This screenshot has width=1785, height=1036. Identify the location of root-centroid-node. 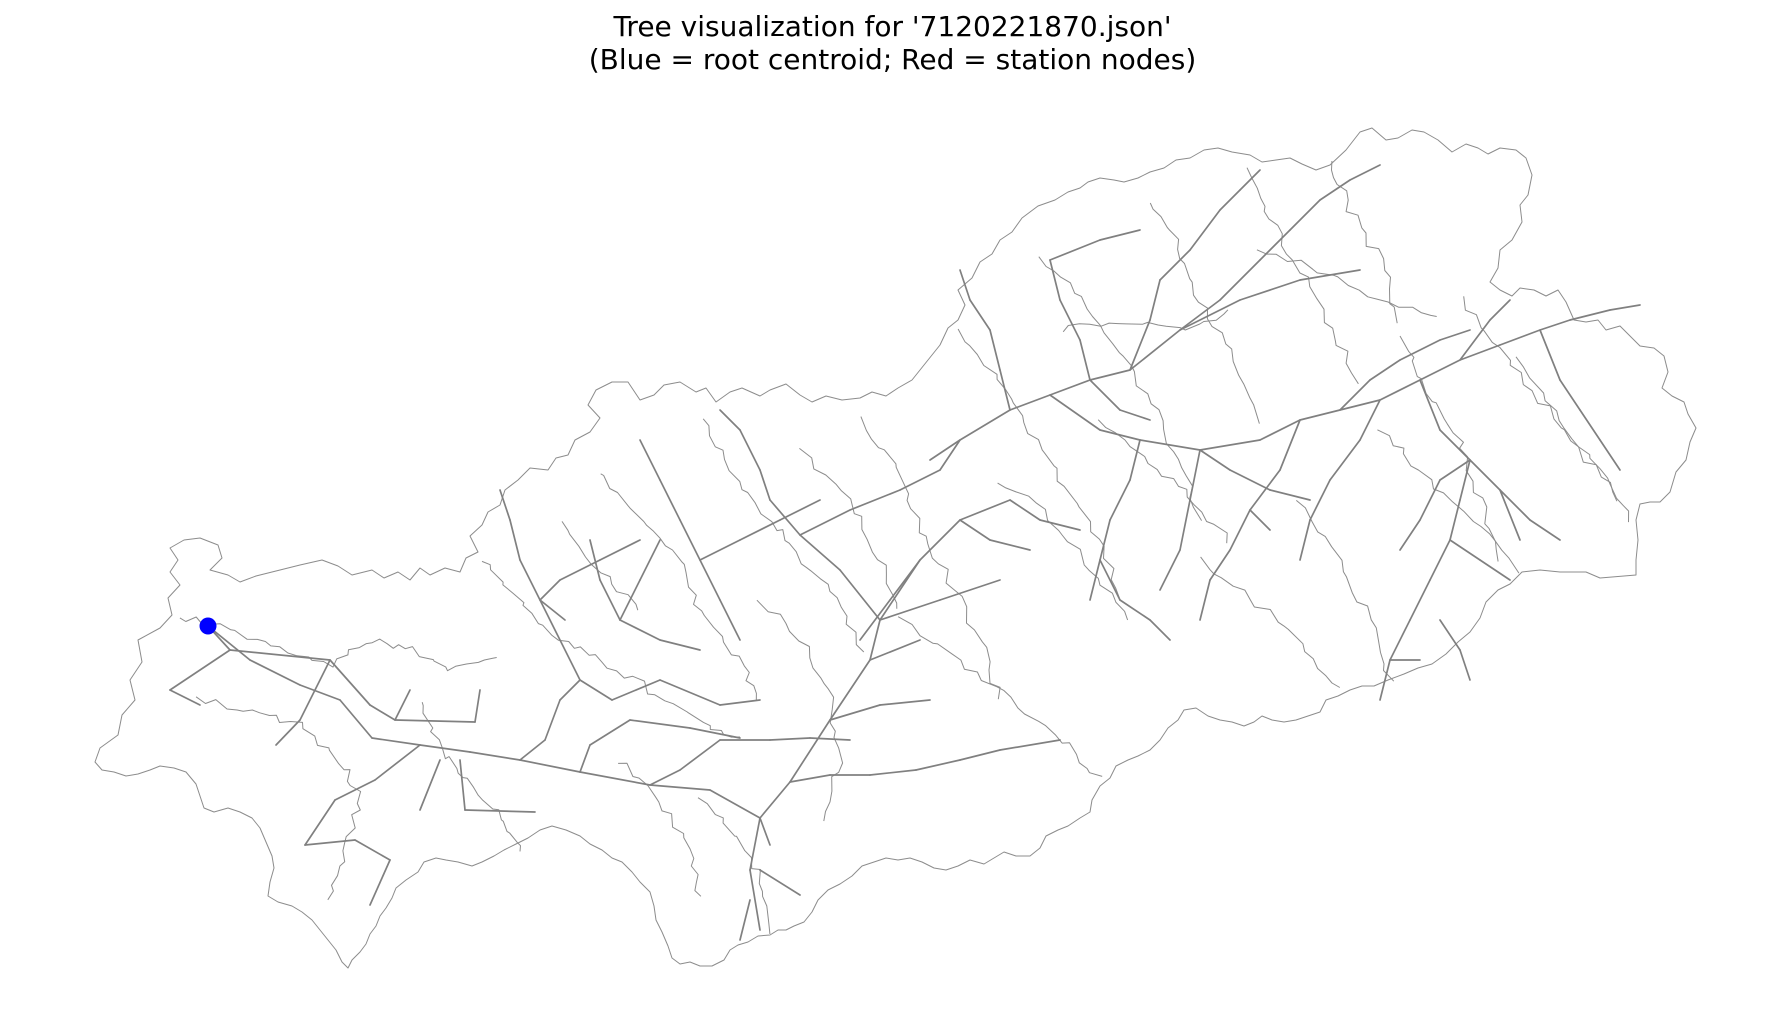
(208, 626).